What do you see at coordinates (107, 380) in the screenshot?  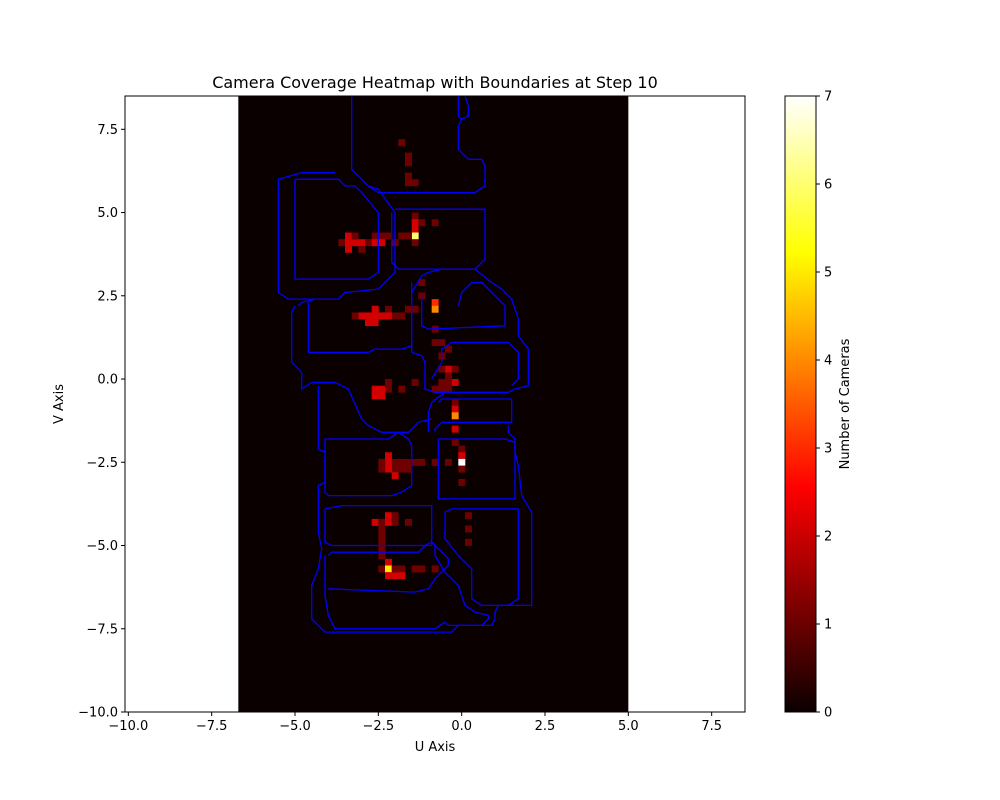 I see `y-tick-label: 0.0` at bounding box center [107, 380].